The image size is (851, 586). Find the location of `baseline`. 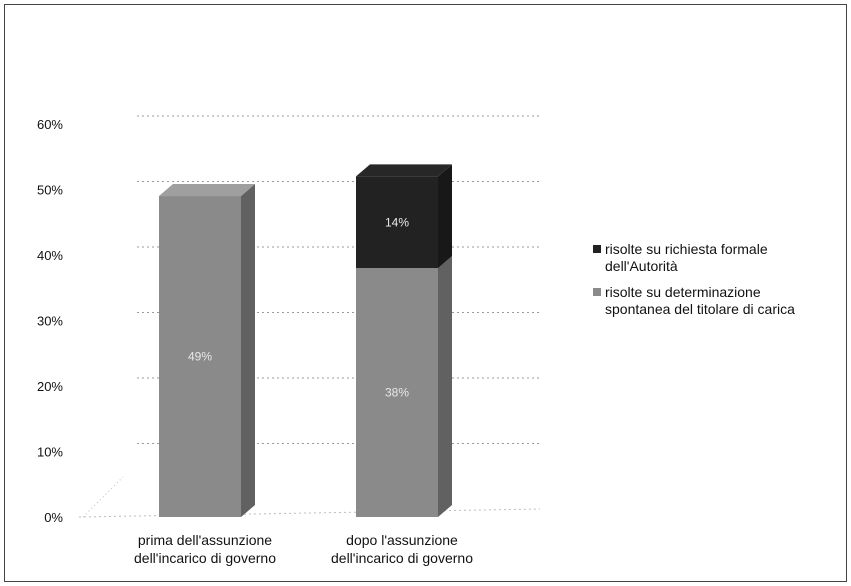

baseline is located at coordinates (309, 513).